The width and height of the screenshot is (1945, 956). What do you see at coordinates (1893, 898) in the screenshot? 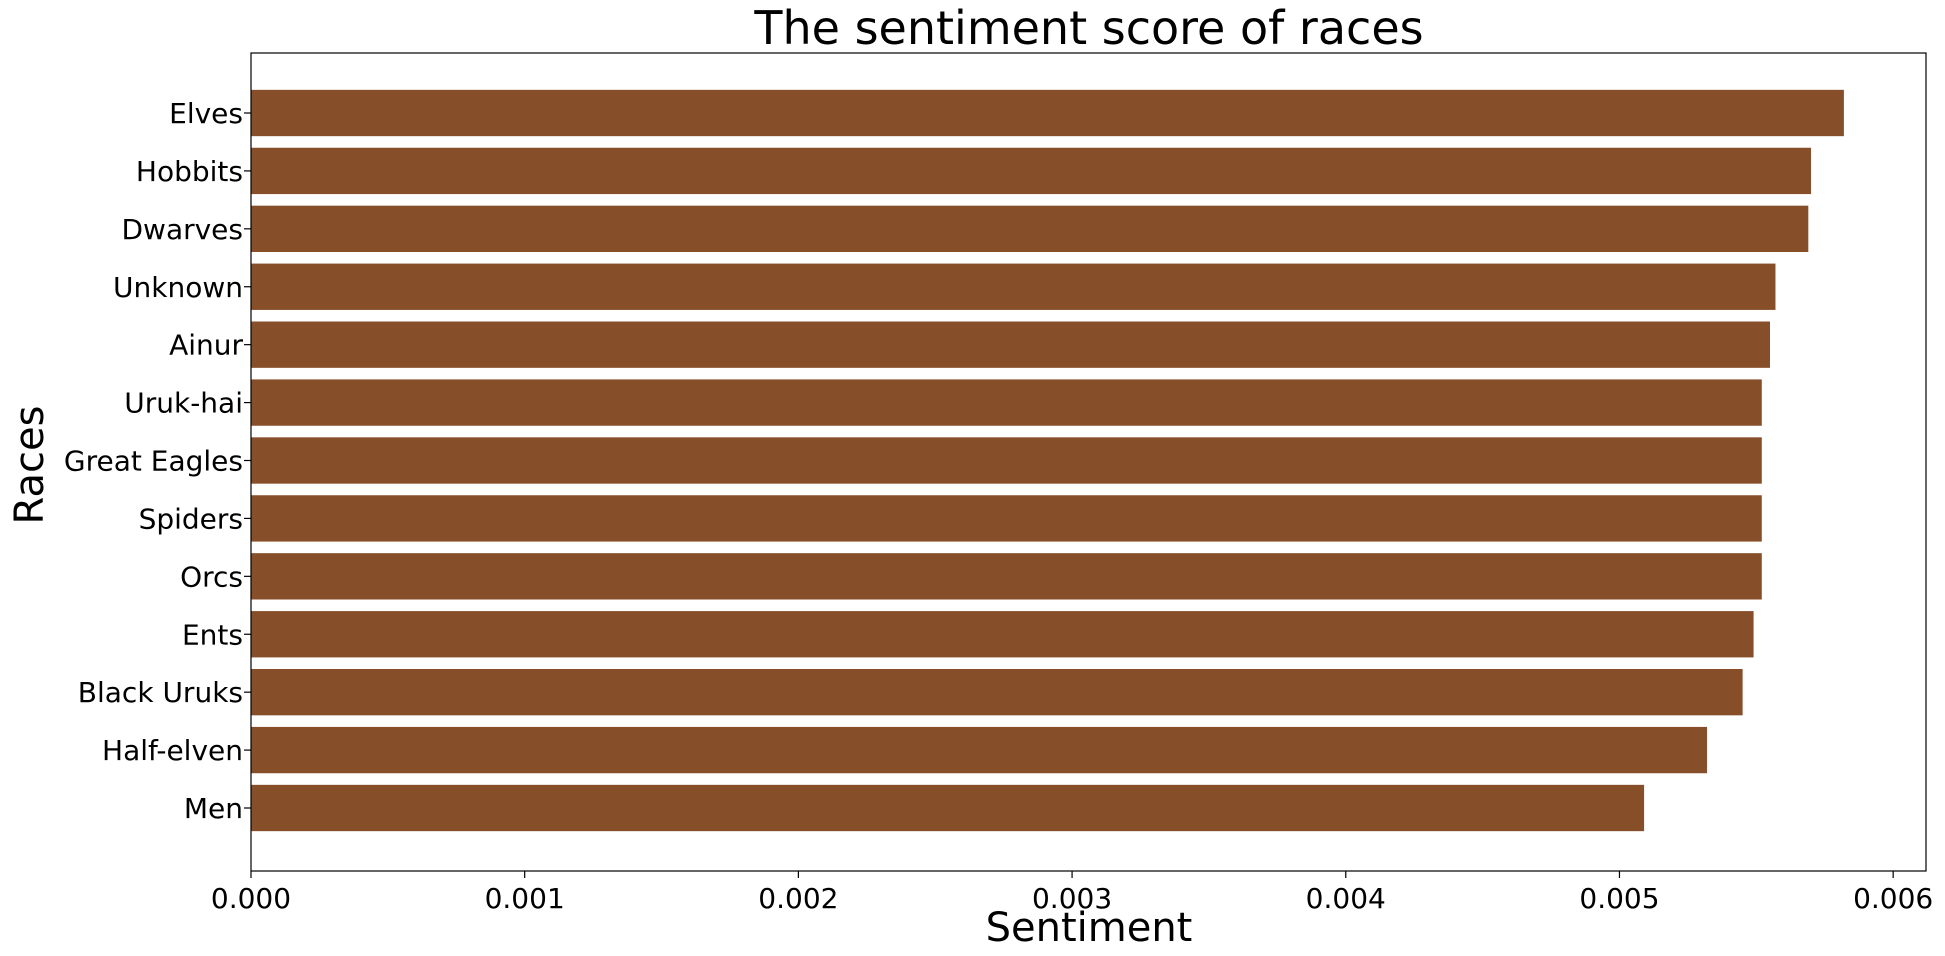
I see `x-tick-label: 0.006` at bounding box center [1893, 898].